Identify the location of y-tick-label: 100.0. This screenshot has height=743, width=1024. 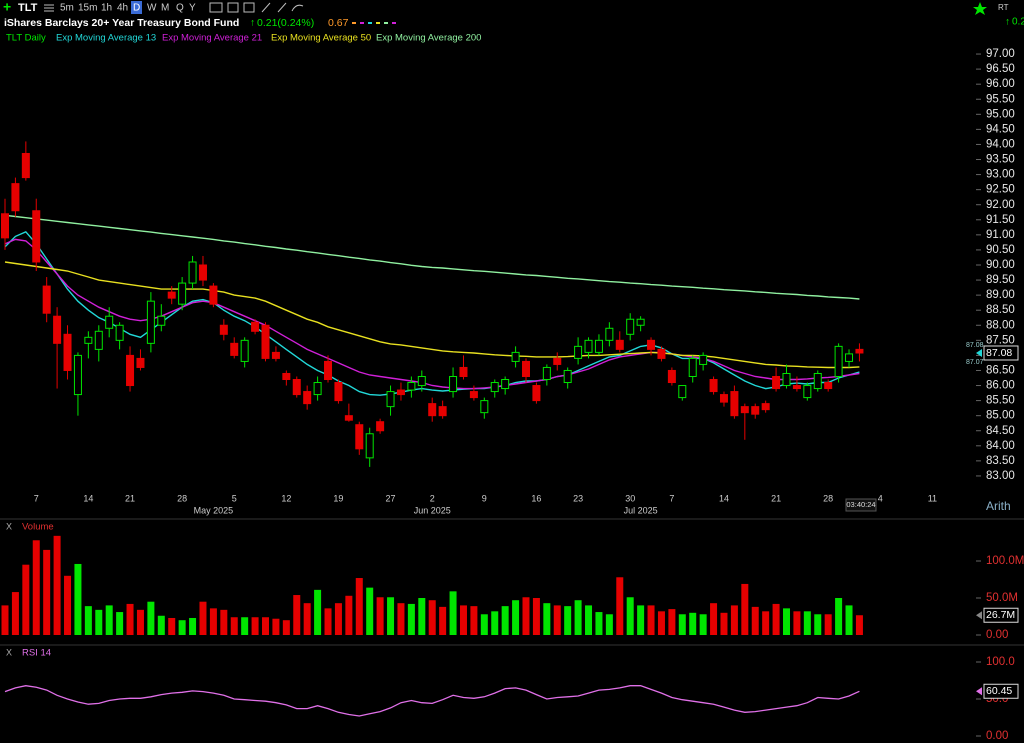
(1000, 662).